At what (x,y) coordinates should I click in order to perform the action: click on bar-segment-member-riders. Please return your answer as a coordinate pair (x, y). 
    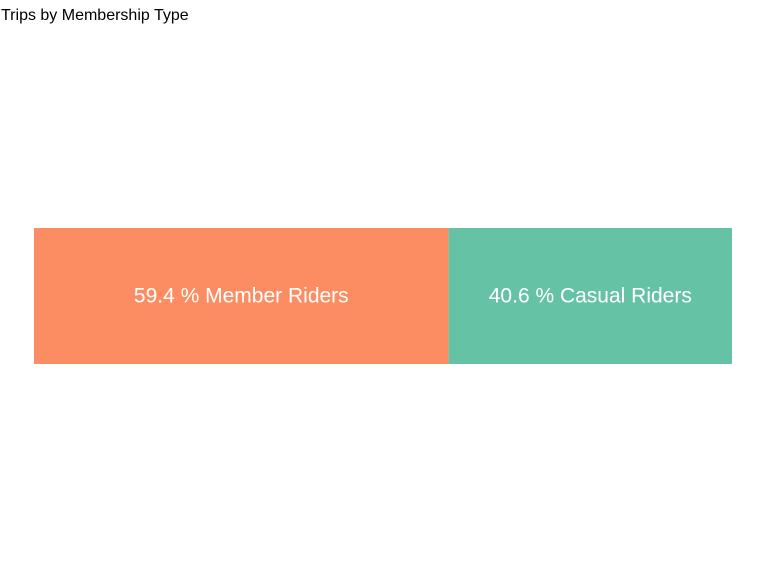
    Looking at the image, I should click on (241, 296).